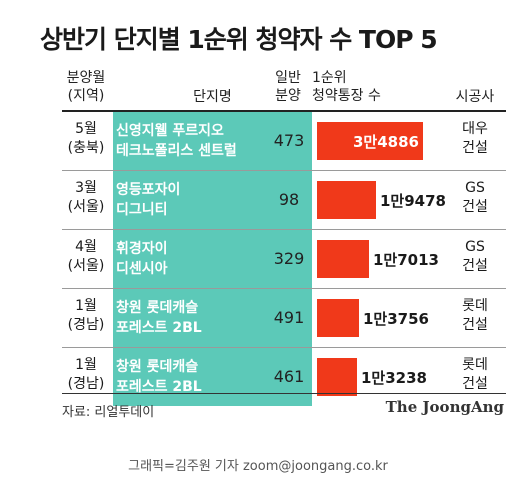  What do you see at coordinates (288, 87) in the screenshot?
I see `header-supply: 일반 분양` at bounding box center [288, 87].